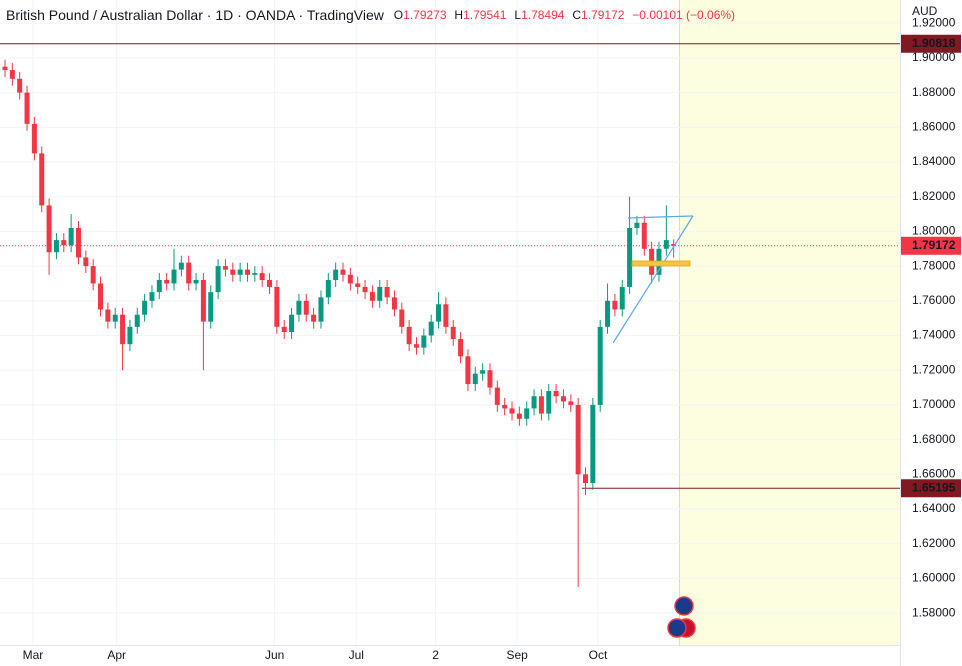 This screenshot has height=666, width=962. I want to click on ohlc-value: 1.78494, so click(543, 15).